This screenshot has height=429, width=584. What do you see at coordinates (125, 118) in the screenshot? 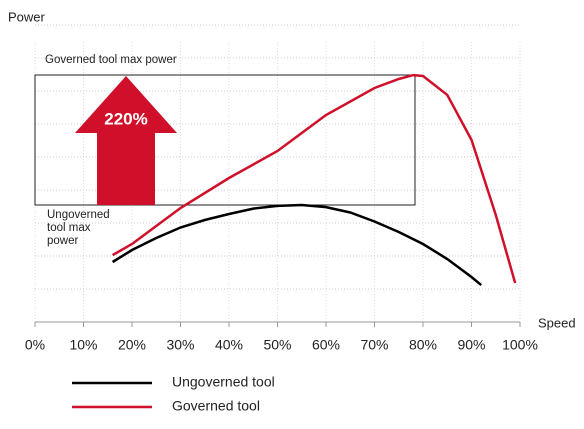
I see `increase-label: 220%` at bounding box center [125, 118].